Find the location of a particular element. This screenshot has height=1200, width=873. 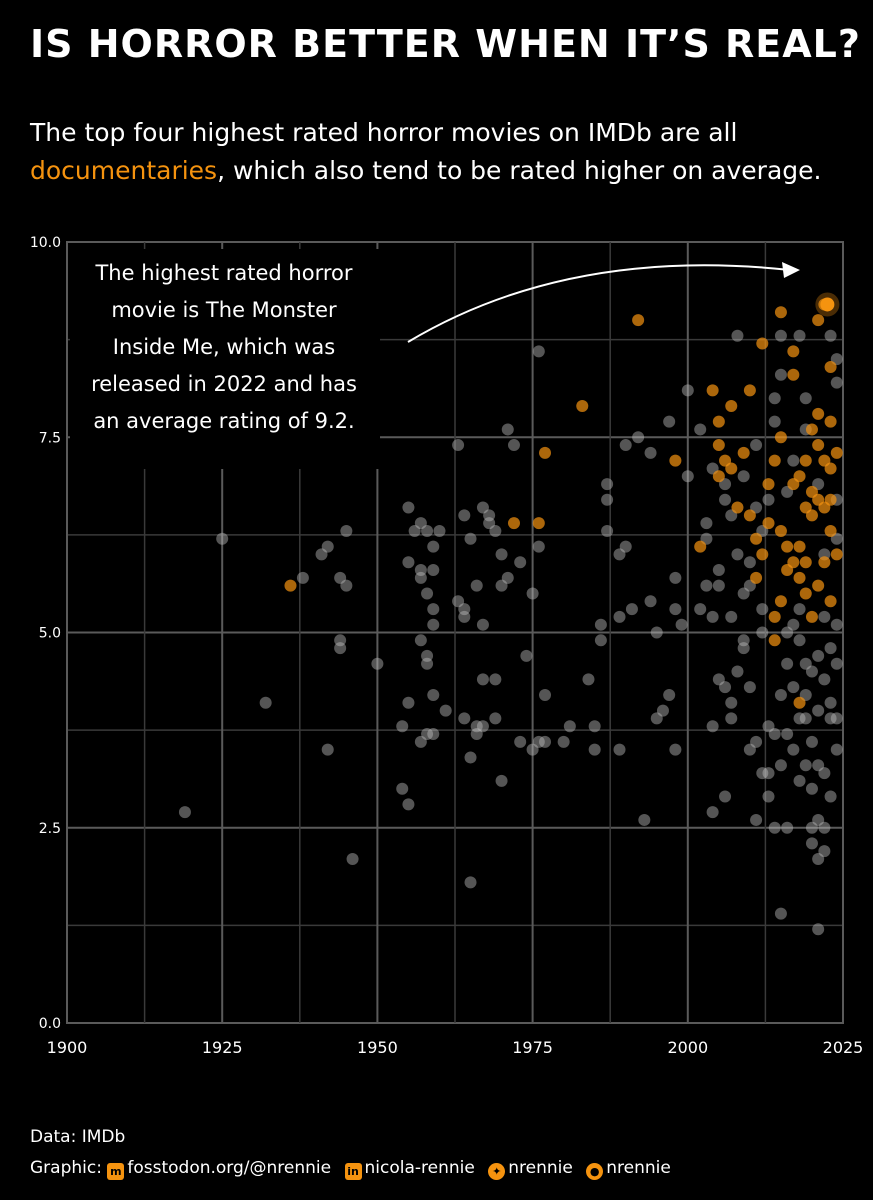

caption-mastodon: fosstodon.org/@nrennie is located at coordinates (229, 1168).